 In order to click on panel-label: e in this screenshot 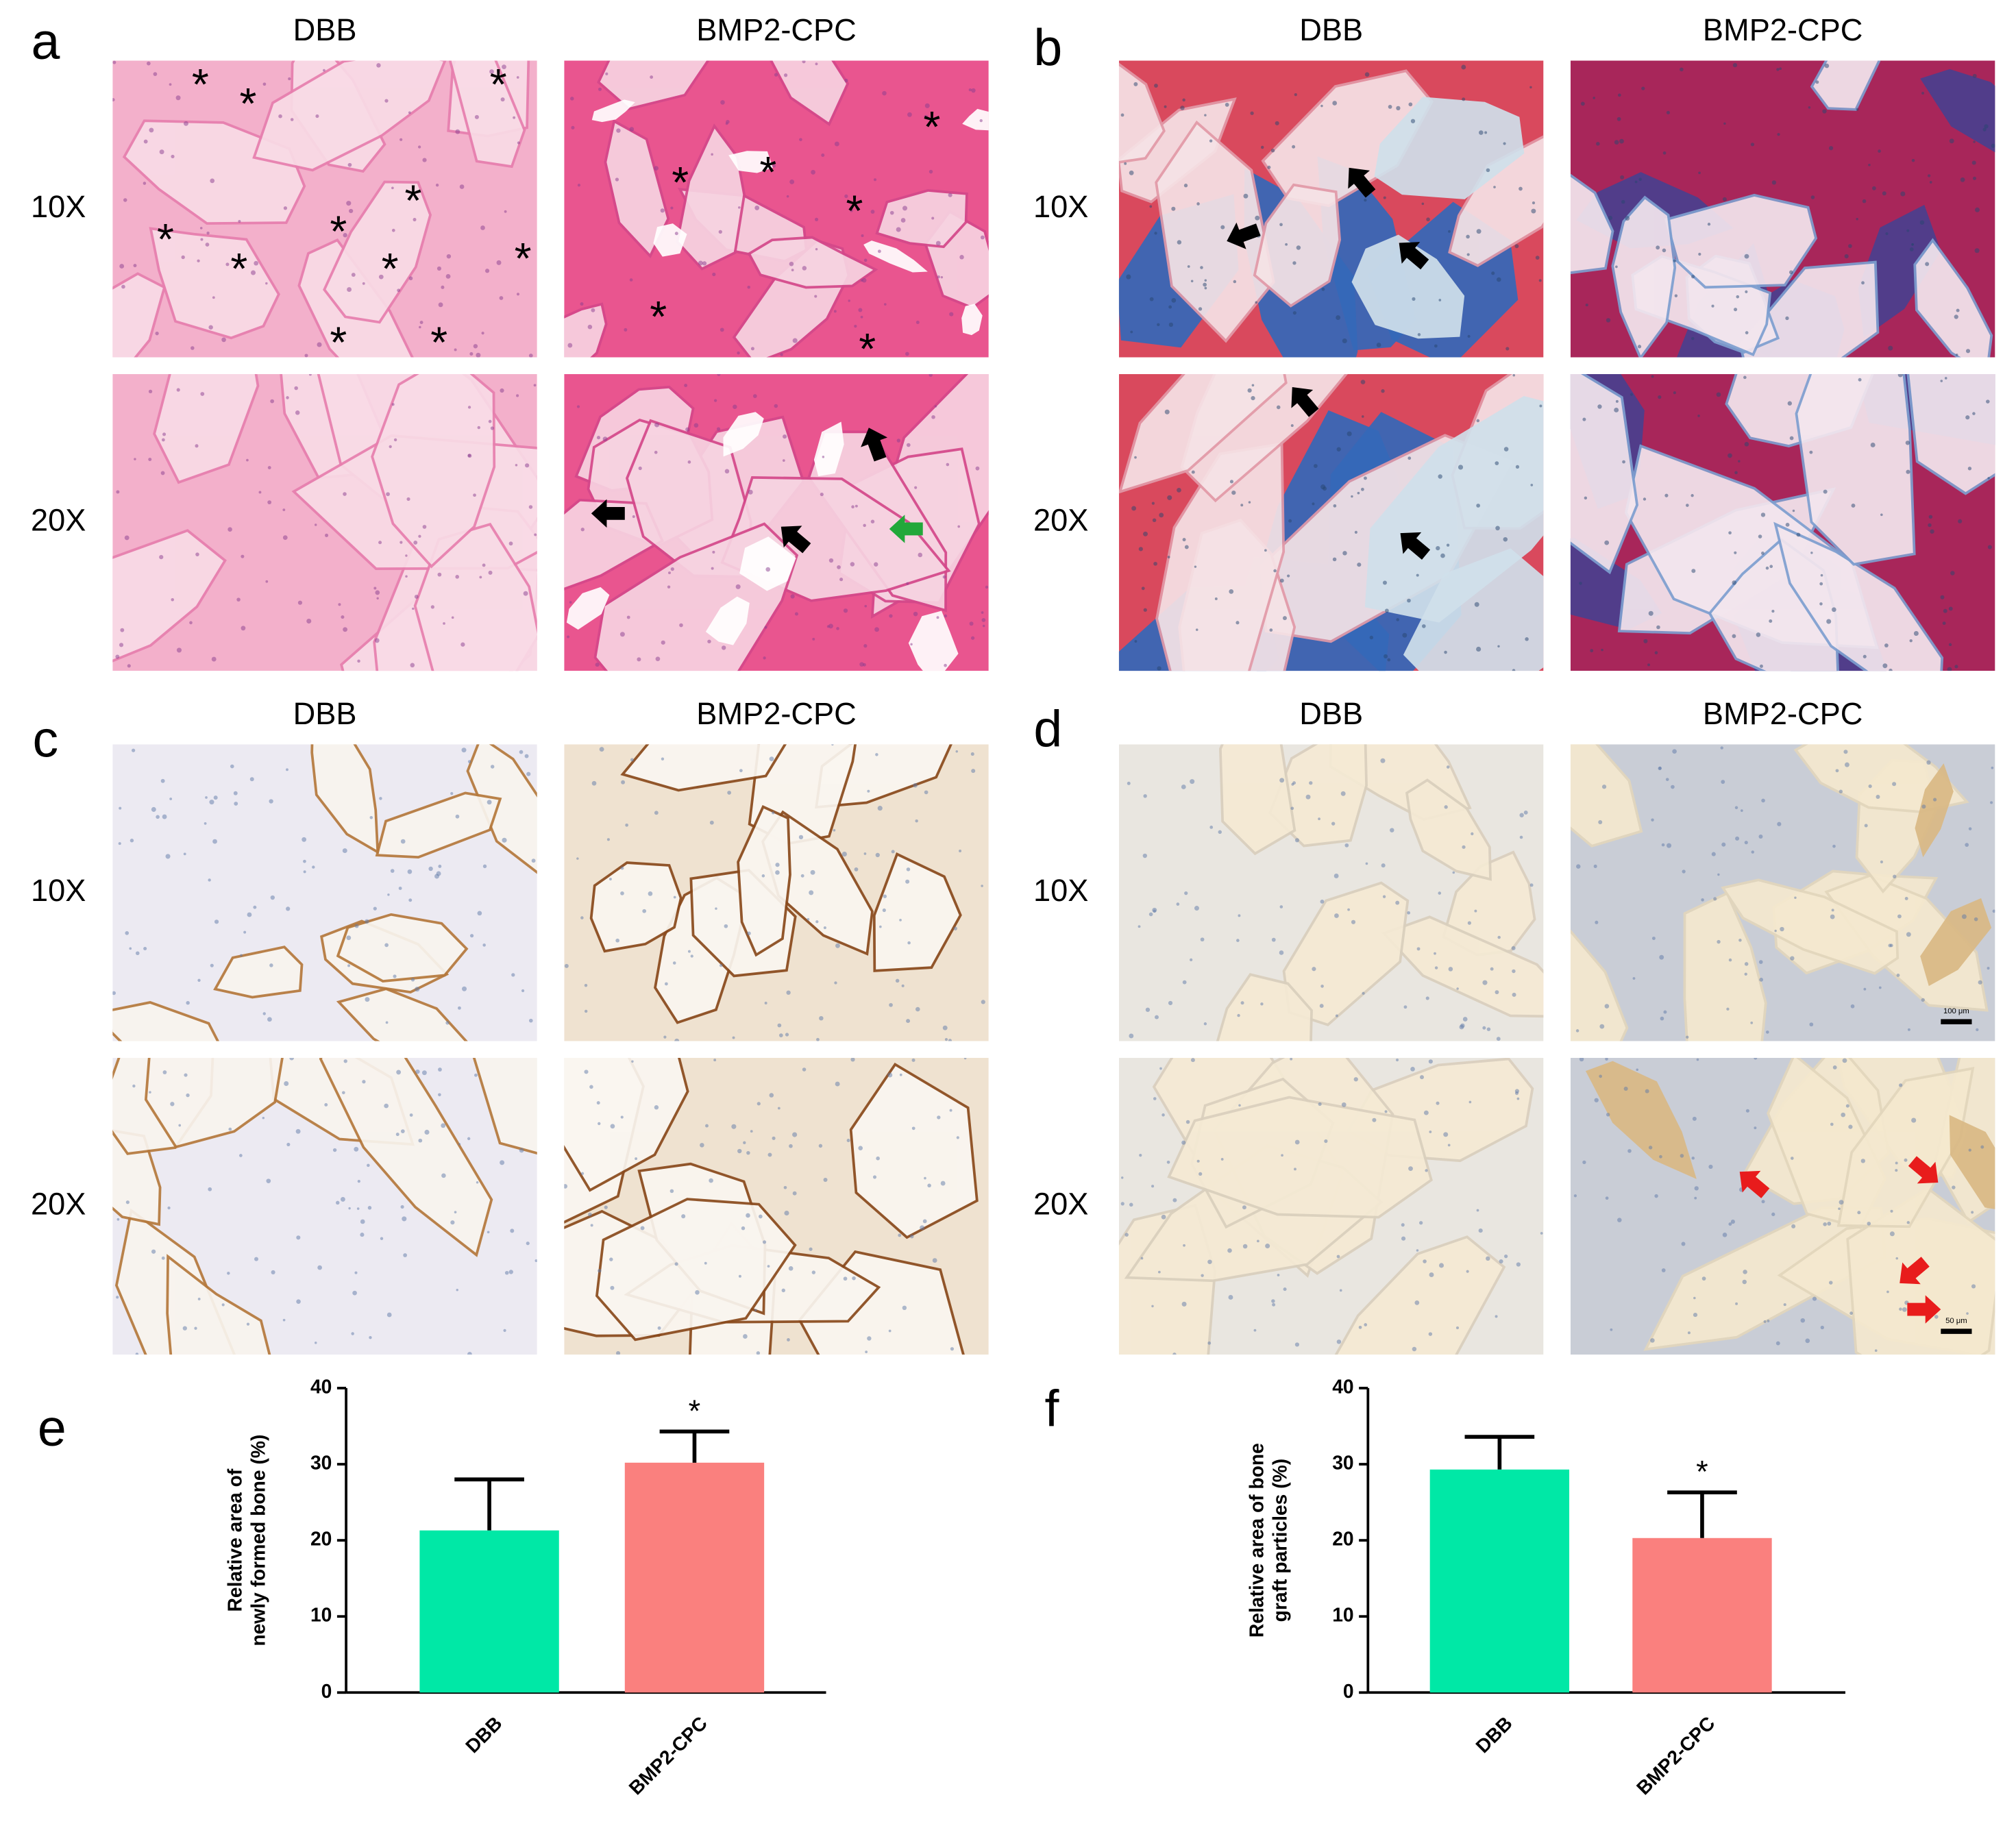, I will do `click(52, 1428)`.